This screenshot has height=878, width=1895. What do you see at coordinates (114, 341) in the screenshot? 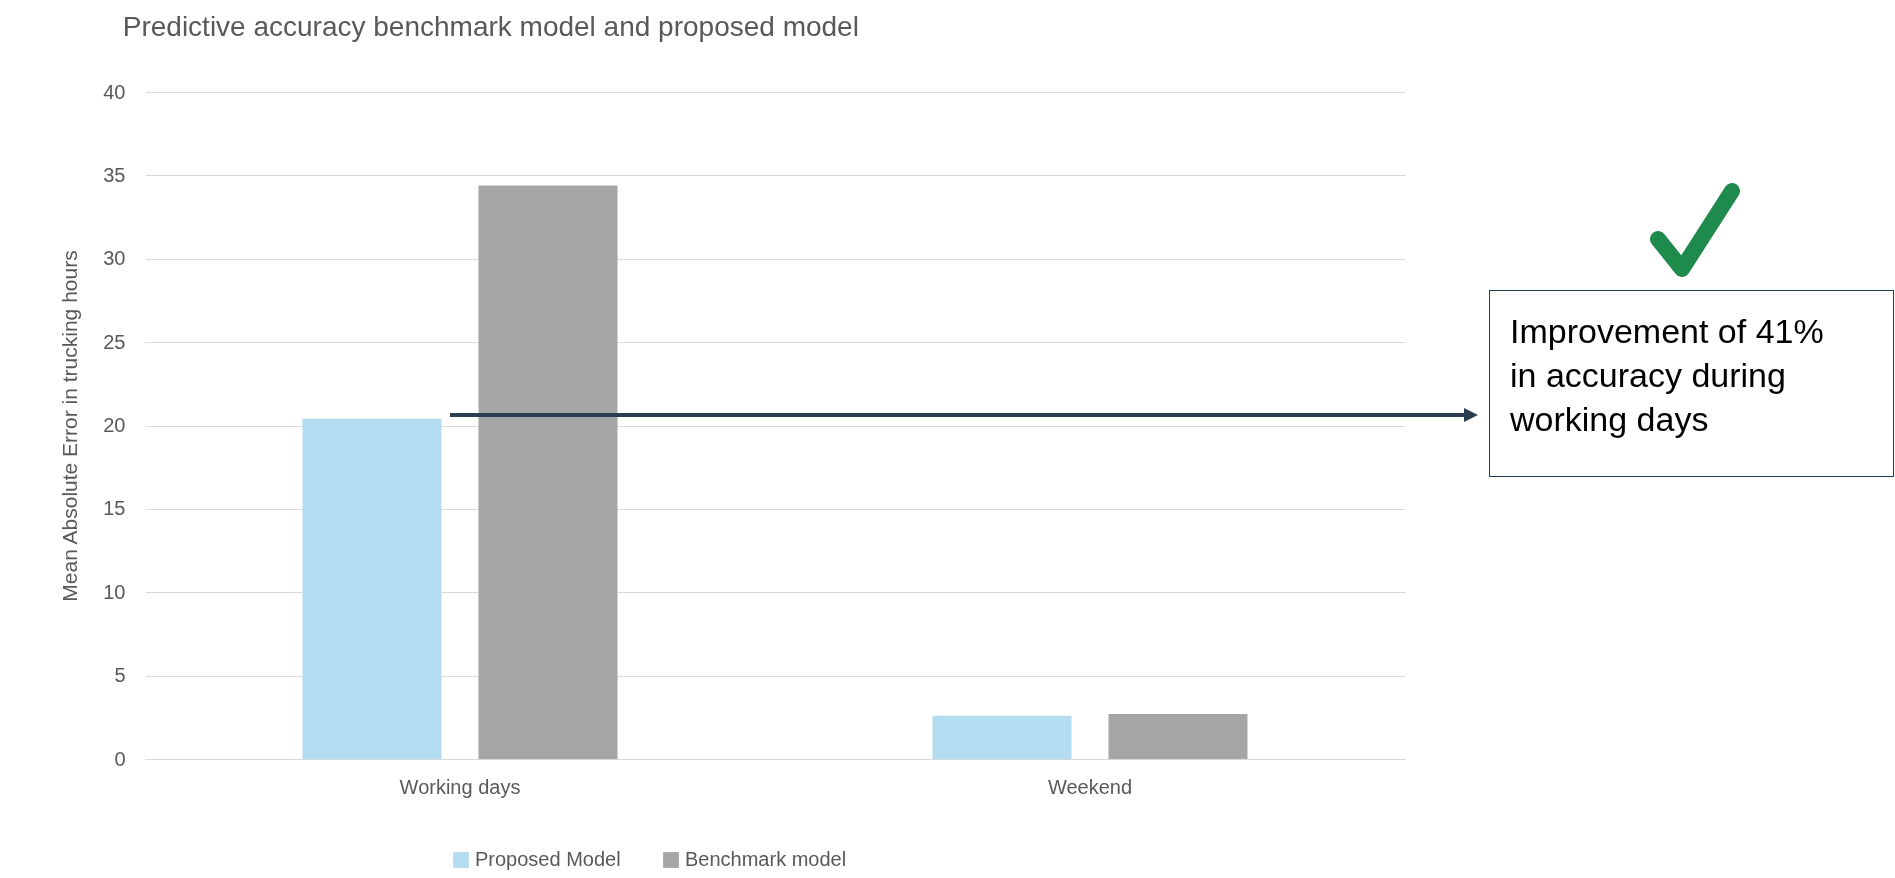
I see `y-tick-label: 25` at bounding box center [114, 341].